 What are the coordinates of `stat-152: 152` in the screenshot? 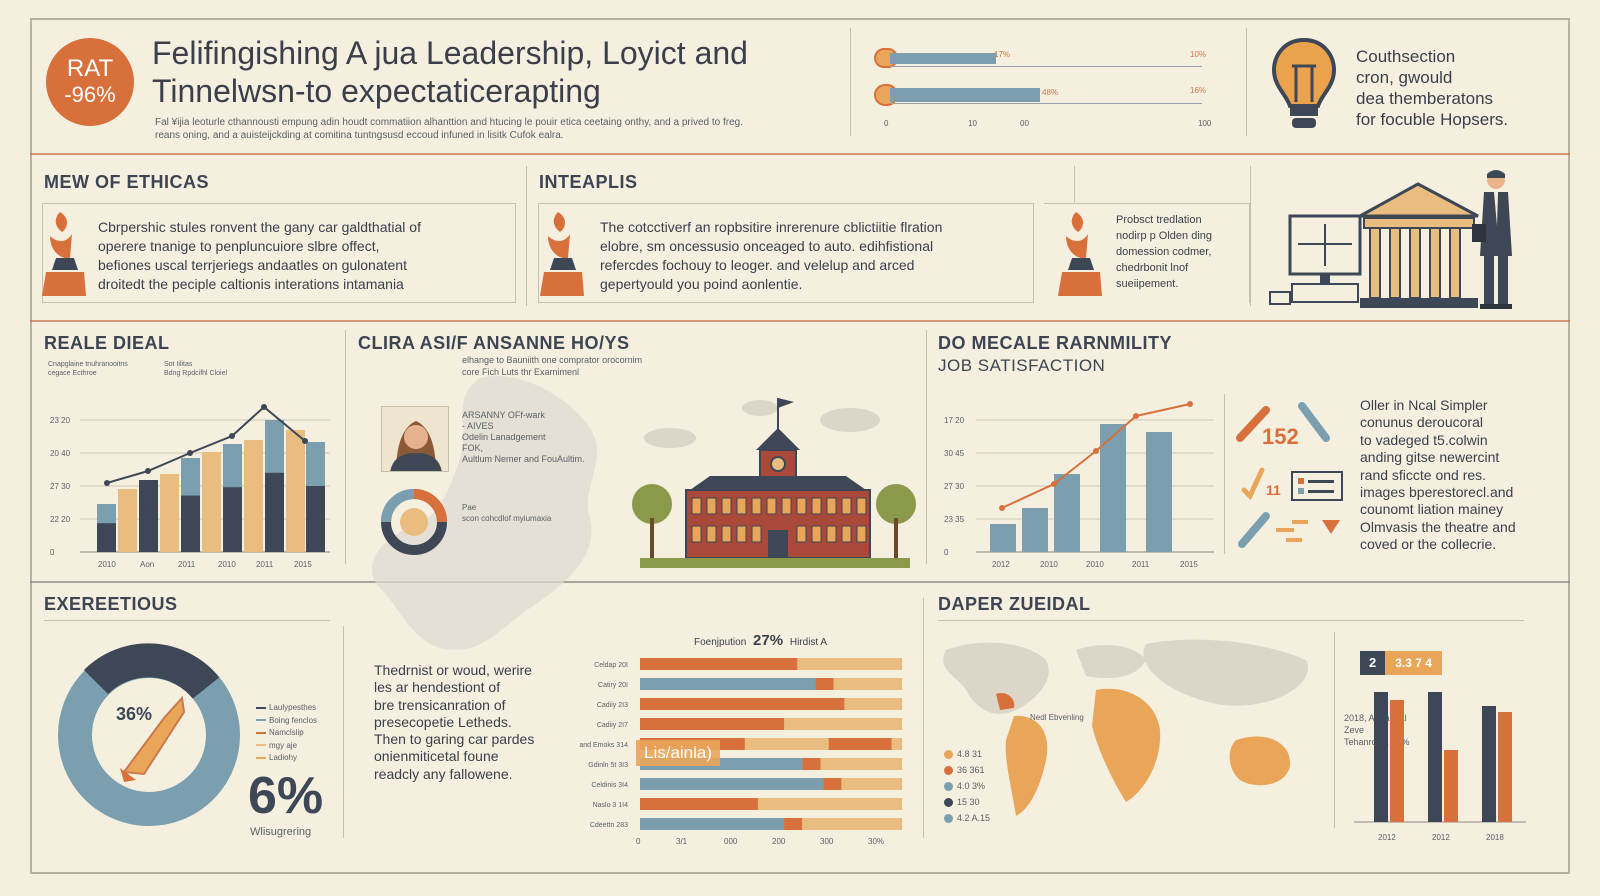 It's located at (1280, 436).